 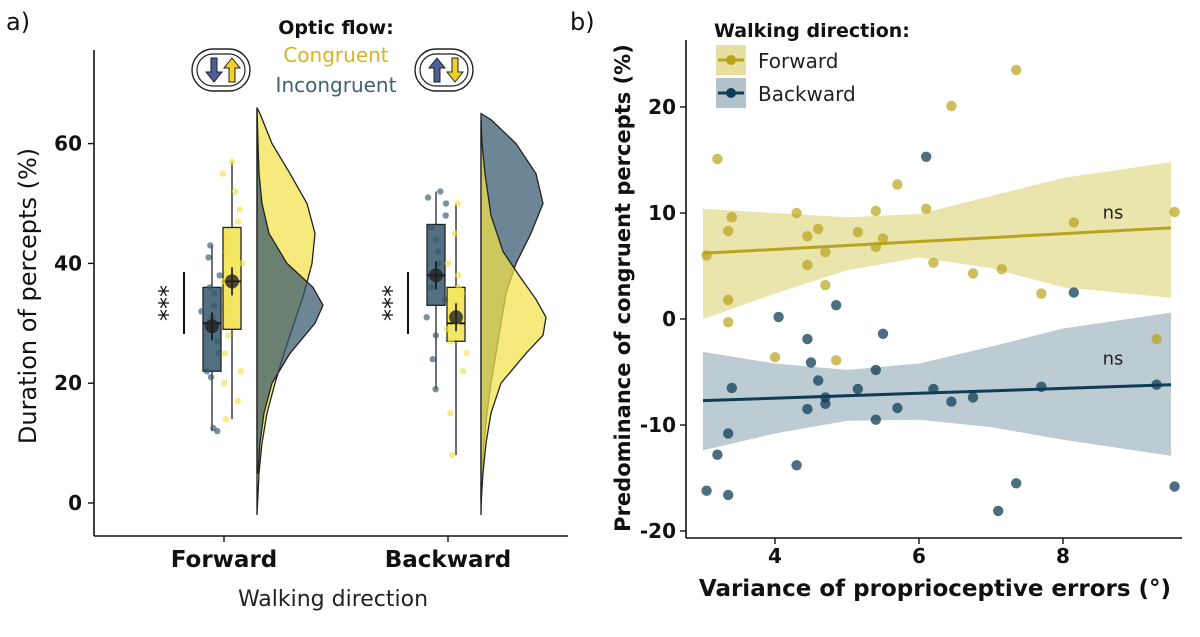 What do you see at coordinates (336, 85) in the screenshot?
I see `legend-incongruent-label: Incongruent` at bounding box center [336, 85].